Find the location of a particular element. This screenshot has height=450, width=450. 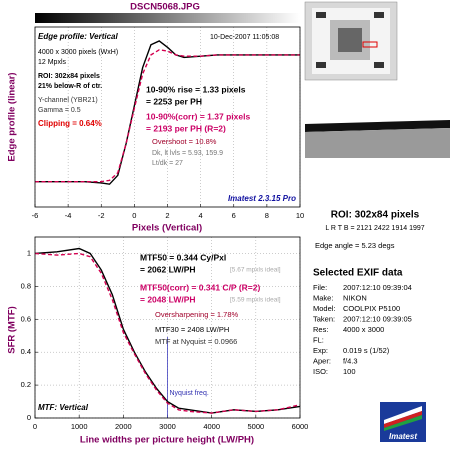

x-tick-label: 10 is located at coordinates (300, 215).